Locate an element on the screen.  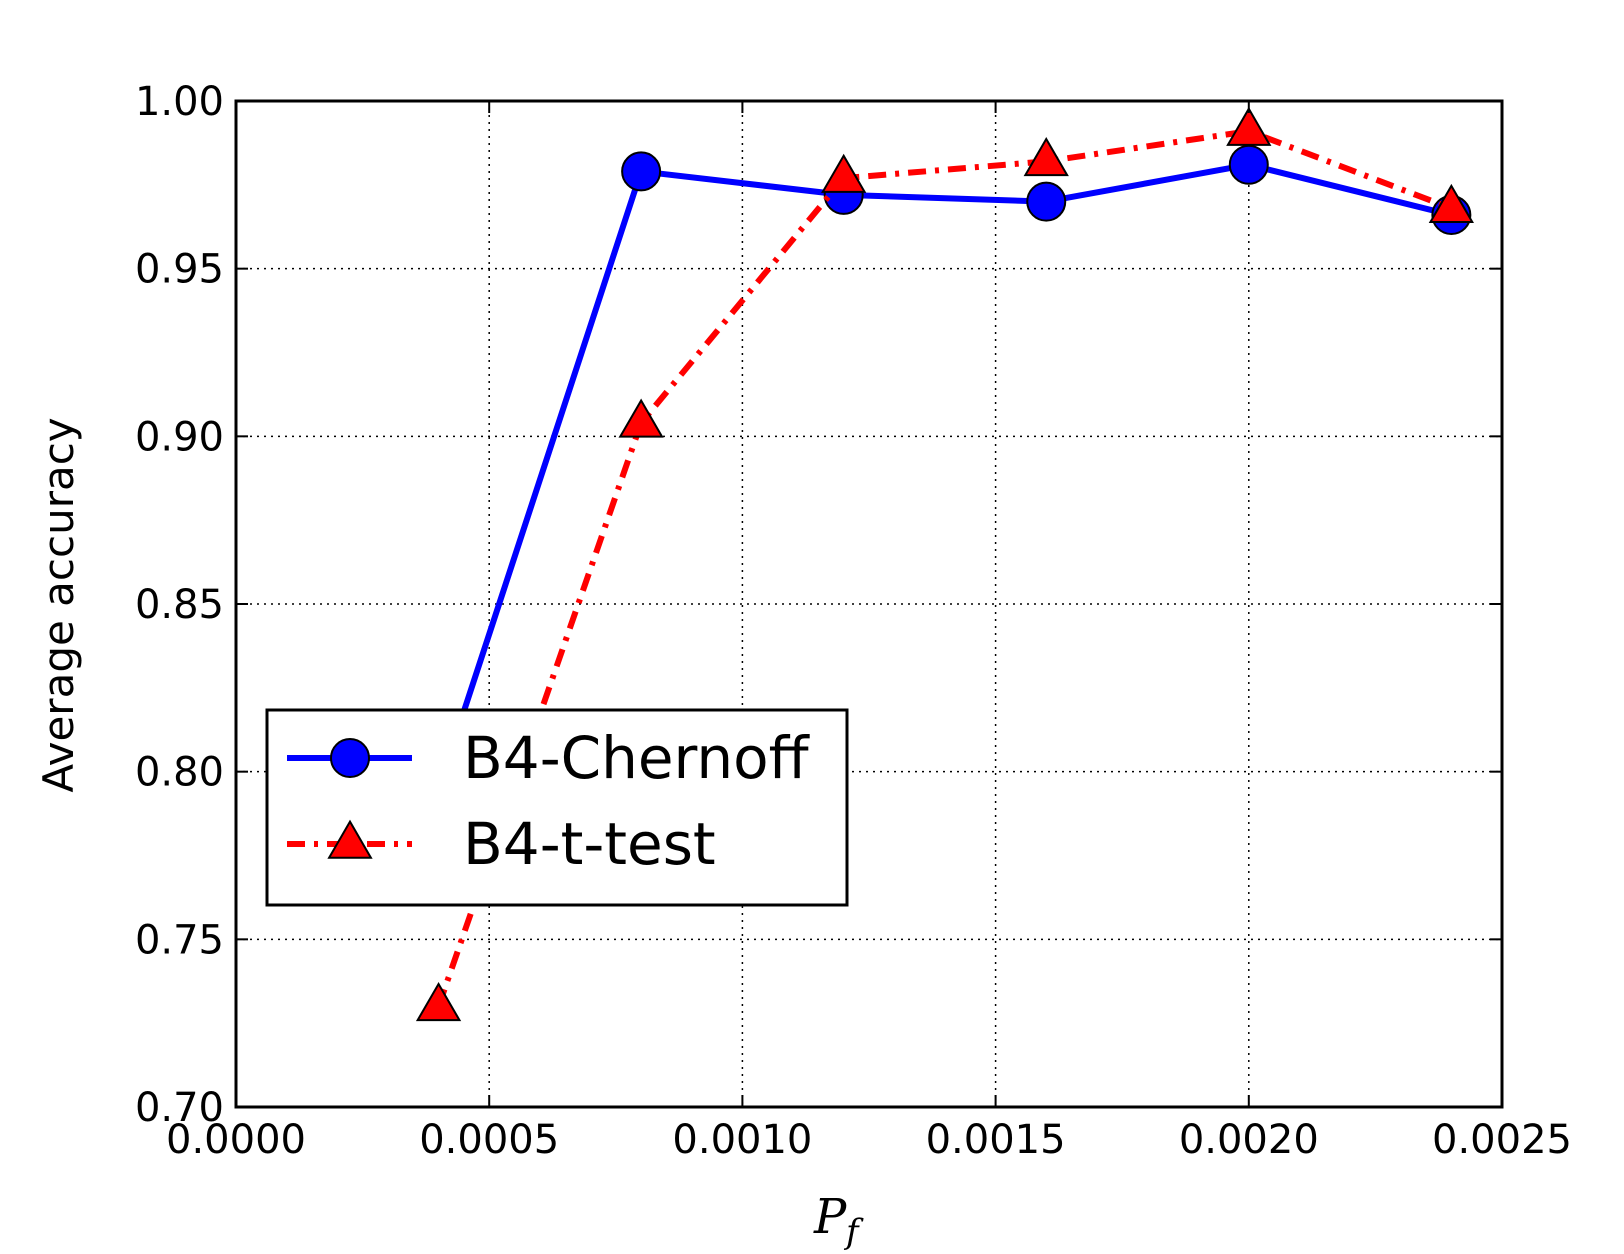
y-tick-label: 1.00 is located at coordinates (179, 102).